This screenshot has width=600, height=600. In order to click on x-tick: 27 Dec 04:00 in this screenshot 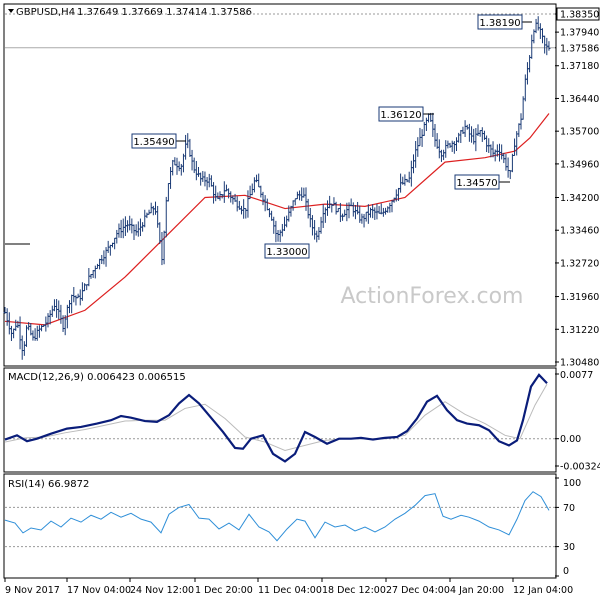, I will do `click(417, 587)`.